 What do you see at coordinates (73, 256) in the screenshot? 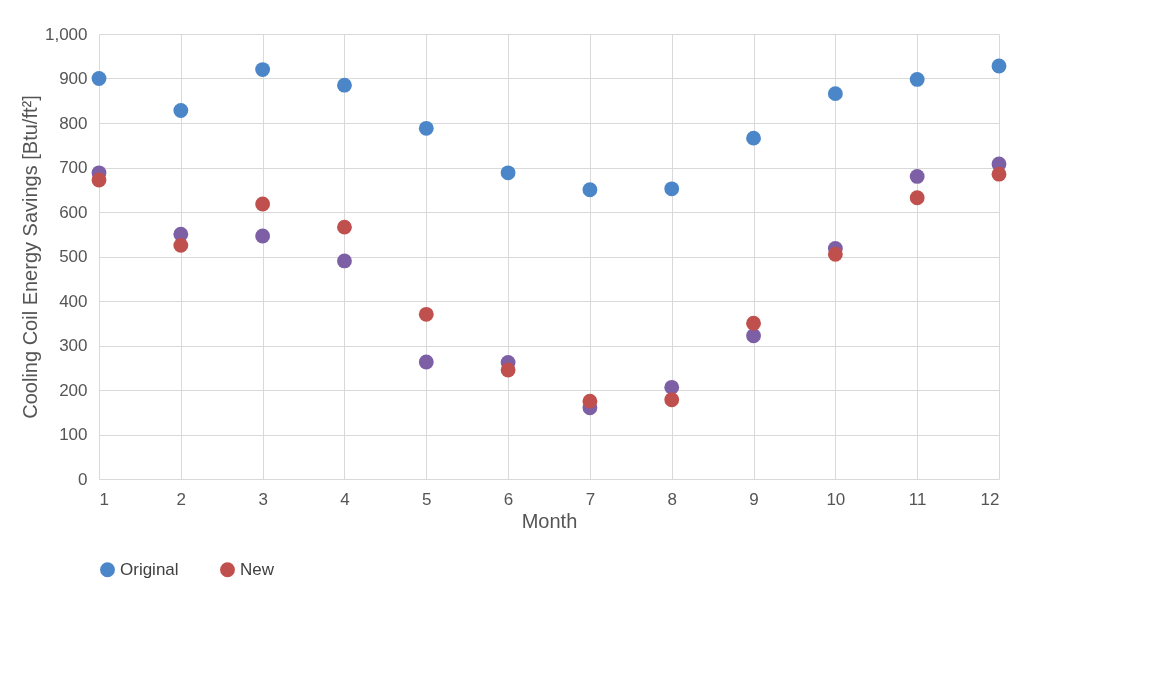
I see `y-tick-label: 500` at bounding box center [73, 256].